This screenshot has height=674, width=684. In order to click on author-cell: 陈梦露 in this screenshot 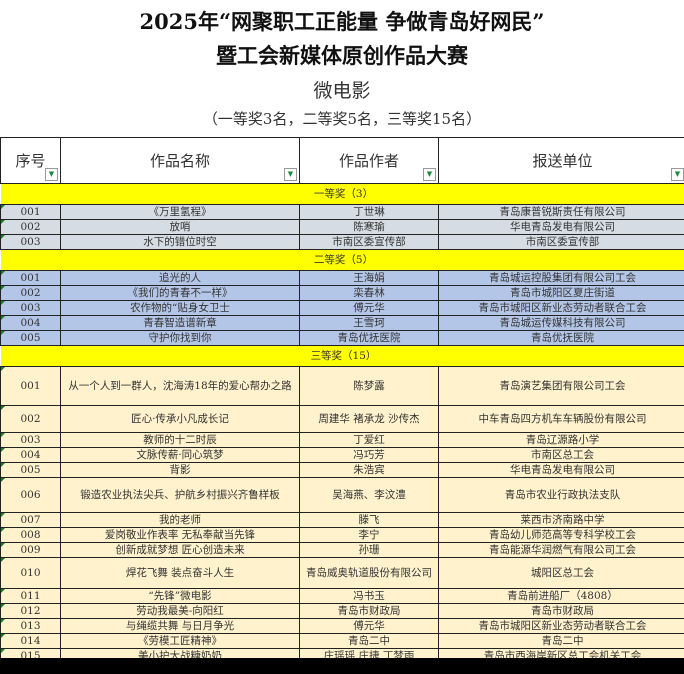, I will do `click(369, 386)`.